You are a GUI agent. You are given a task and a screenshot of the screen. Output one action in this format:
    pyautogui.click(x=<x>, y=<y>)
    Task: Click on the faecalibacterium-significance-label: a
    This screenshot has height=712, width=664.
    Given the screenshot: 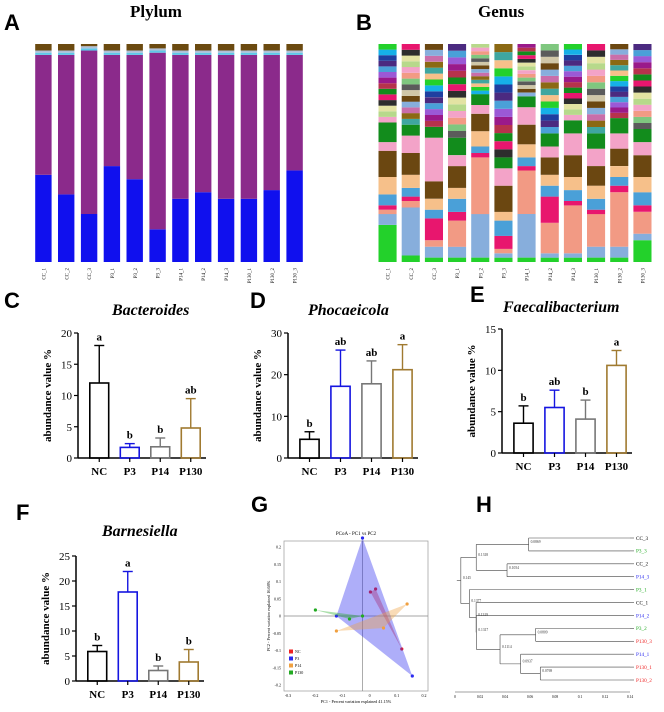 What is the action you would take?
    pyautogui.click(x=617, y=342)
    